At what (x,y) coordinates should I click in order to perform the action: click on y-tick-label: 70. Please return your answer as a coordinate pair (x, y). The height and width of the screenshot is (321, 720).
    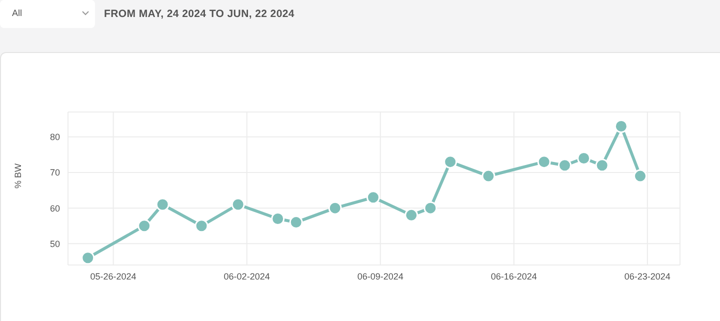
    Looking at the image, I should click on (55, 173).